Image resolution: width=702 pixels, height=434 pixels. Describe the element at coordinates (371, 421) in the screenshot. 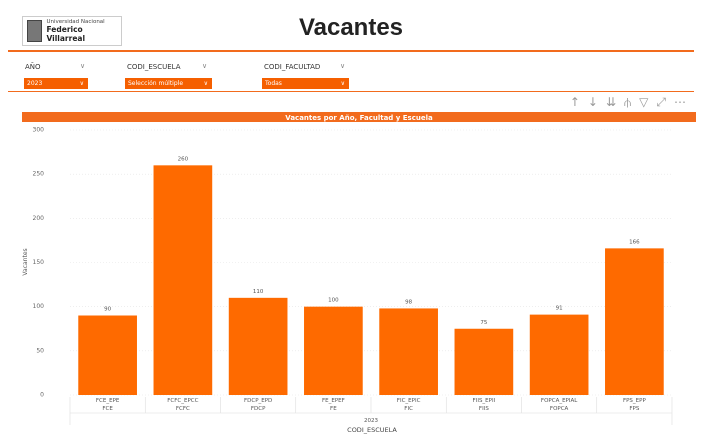

I see `x-group-label: 2023` at that location.